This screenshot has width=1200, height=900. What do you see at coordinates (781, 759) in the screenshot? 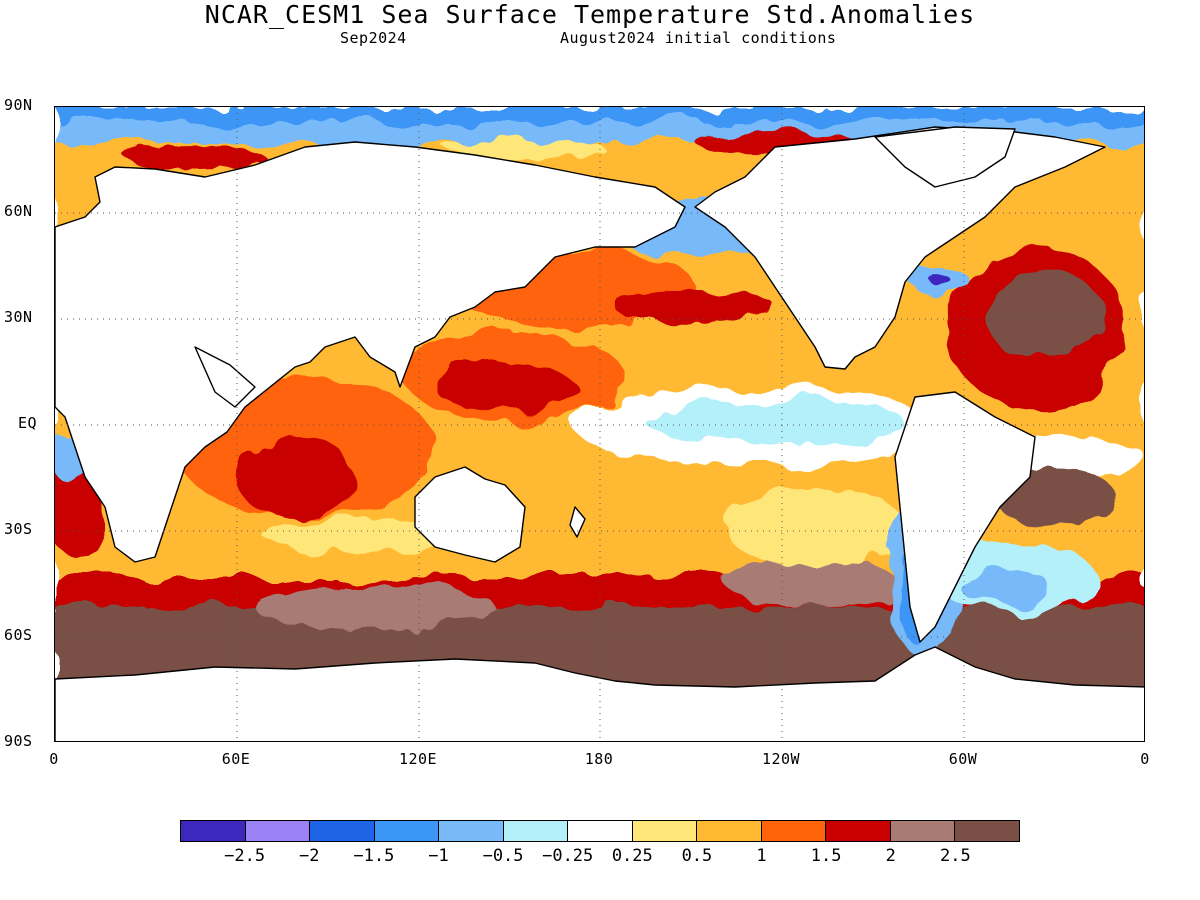
I see `lon-label-120w: 120W` at bounding box center [781, 759].